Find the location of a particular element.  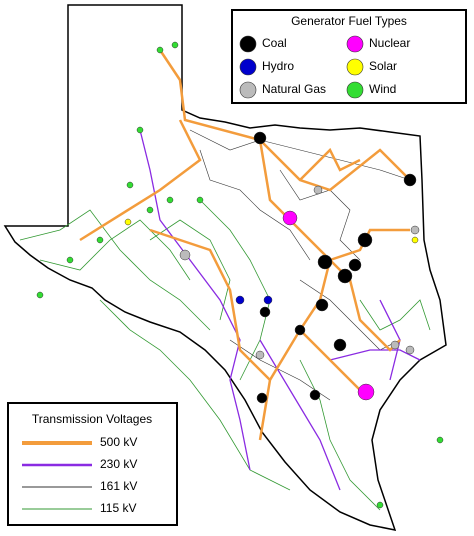

fuel-label: Hydro is located at coordinates (278, 66).